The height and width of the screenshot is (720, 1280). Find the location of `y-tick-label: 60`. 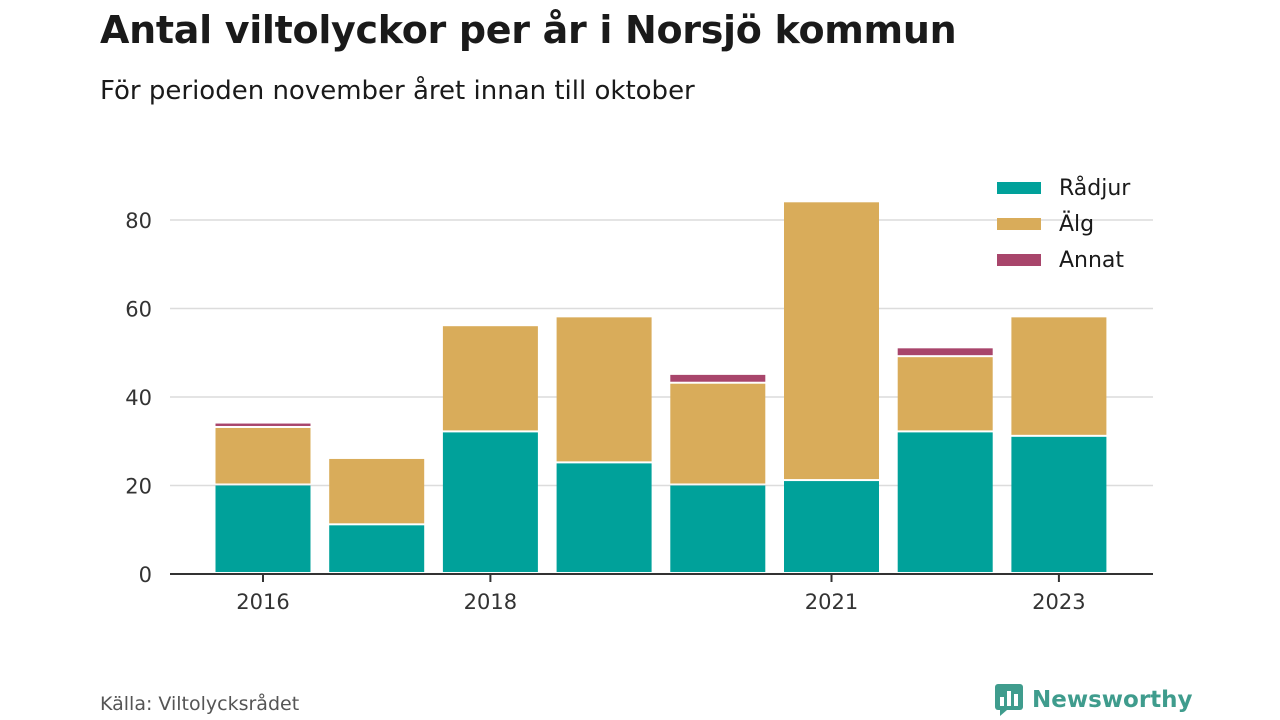

y-tick-label: 60 is located at coordinates (138, 310).